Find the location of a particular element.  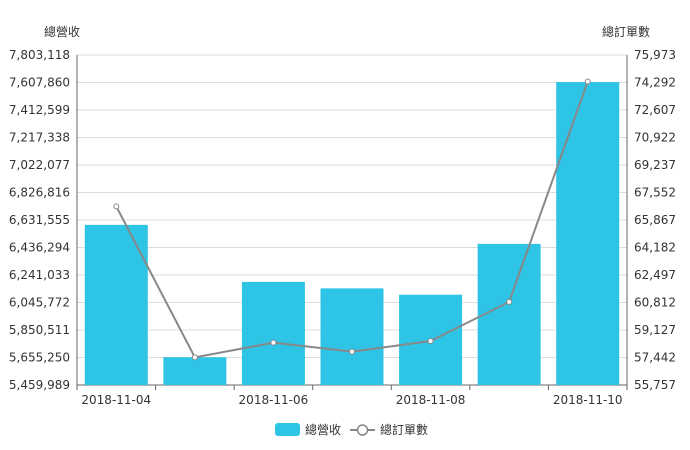

right-axis-tick-label: 70,922 is located at coordinates (655, 138).